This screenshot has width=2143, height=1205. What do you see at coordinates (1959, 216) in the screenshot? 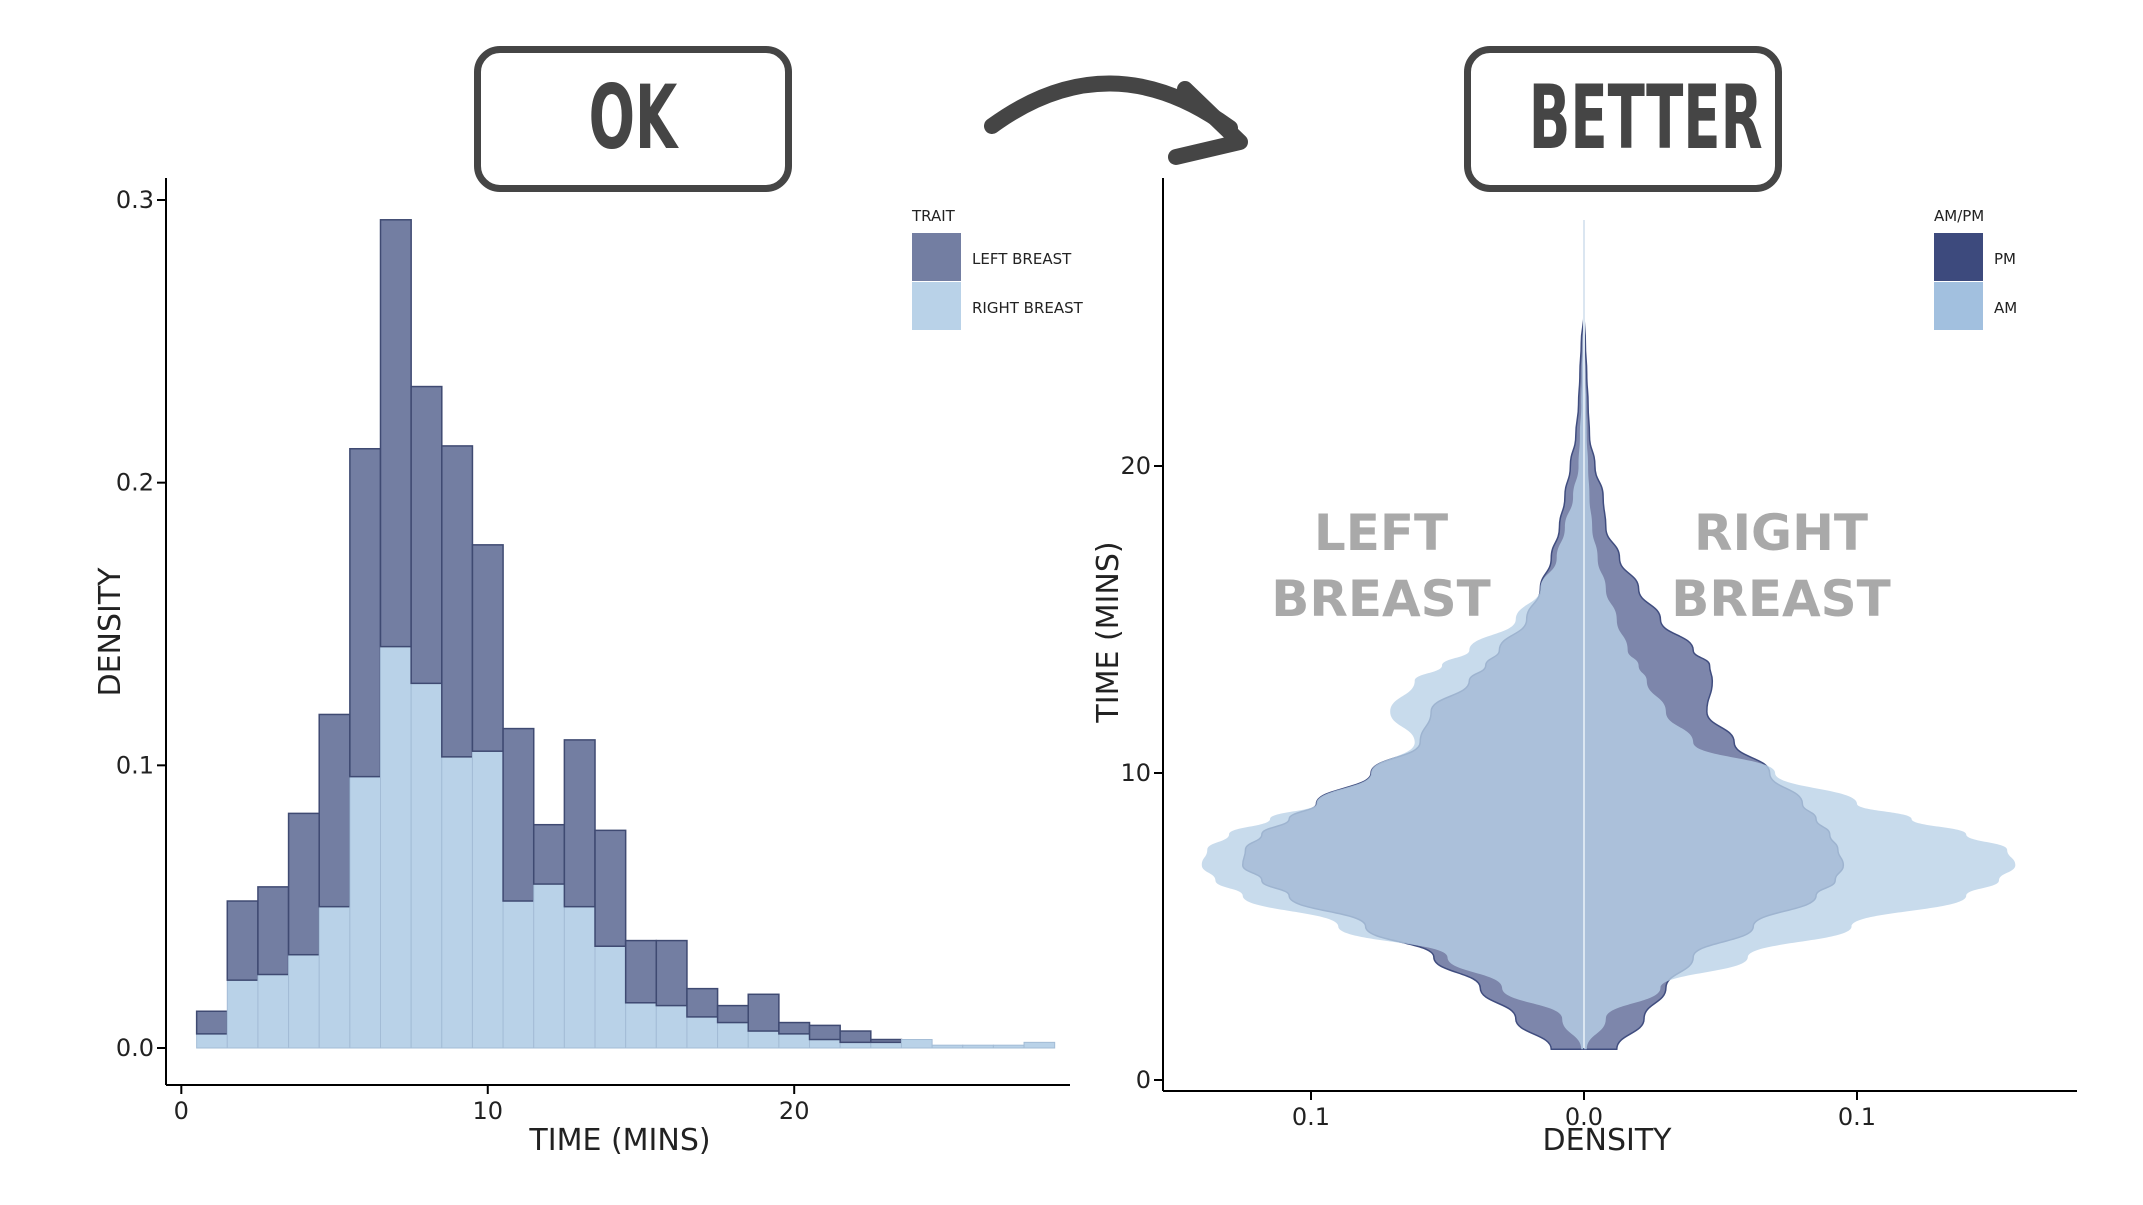
I see `legend-title: AM/PM` at bounding box center [1959, 216].